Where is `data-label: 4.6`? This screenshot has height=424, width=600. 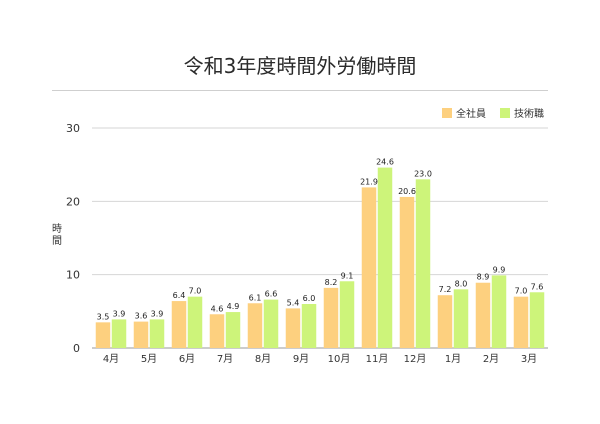
data-label: 4.6 is located at coordinates (217, 308).